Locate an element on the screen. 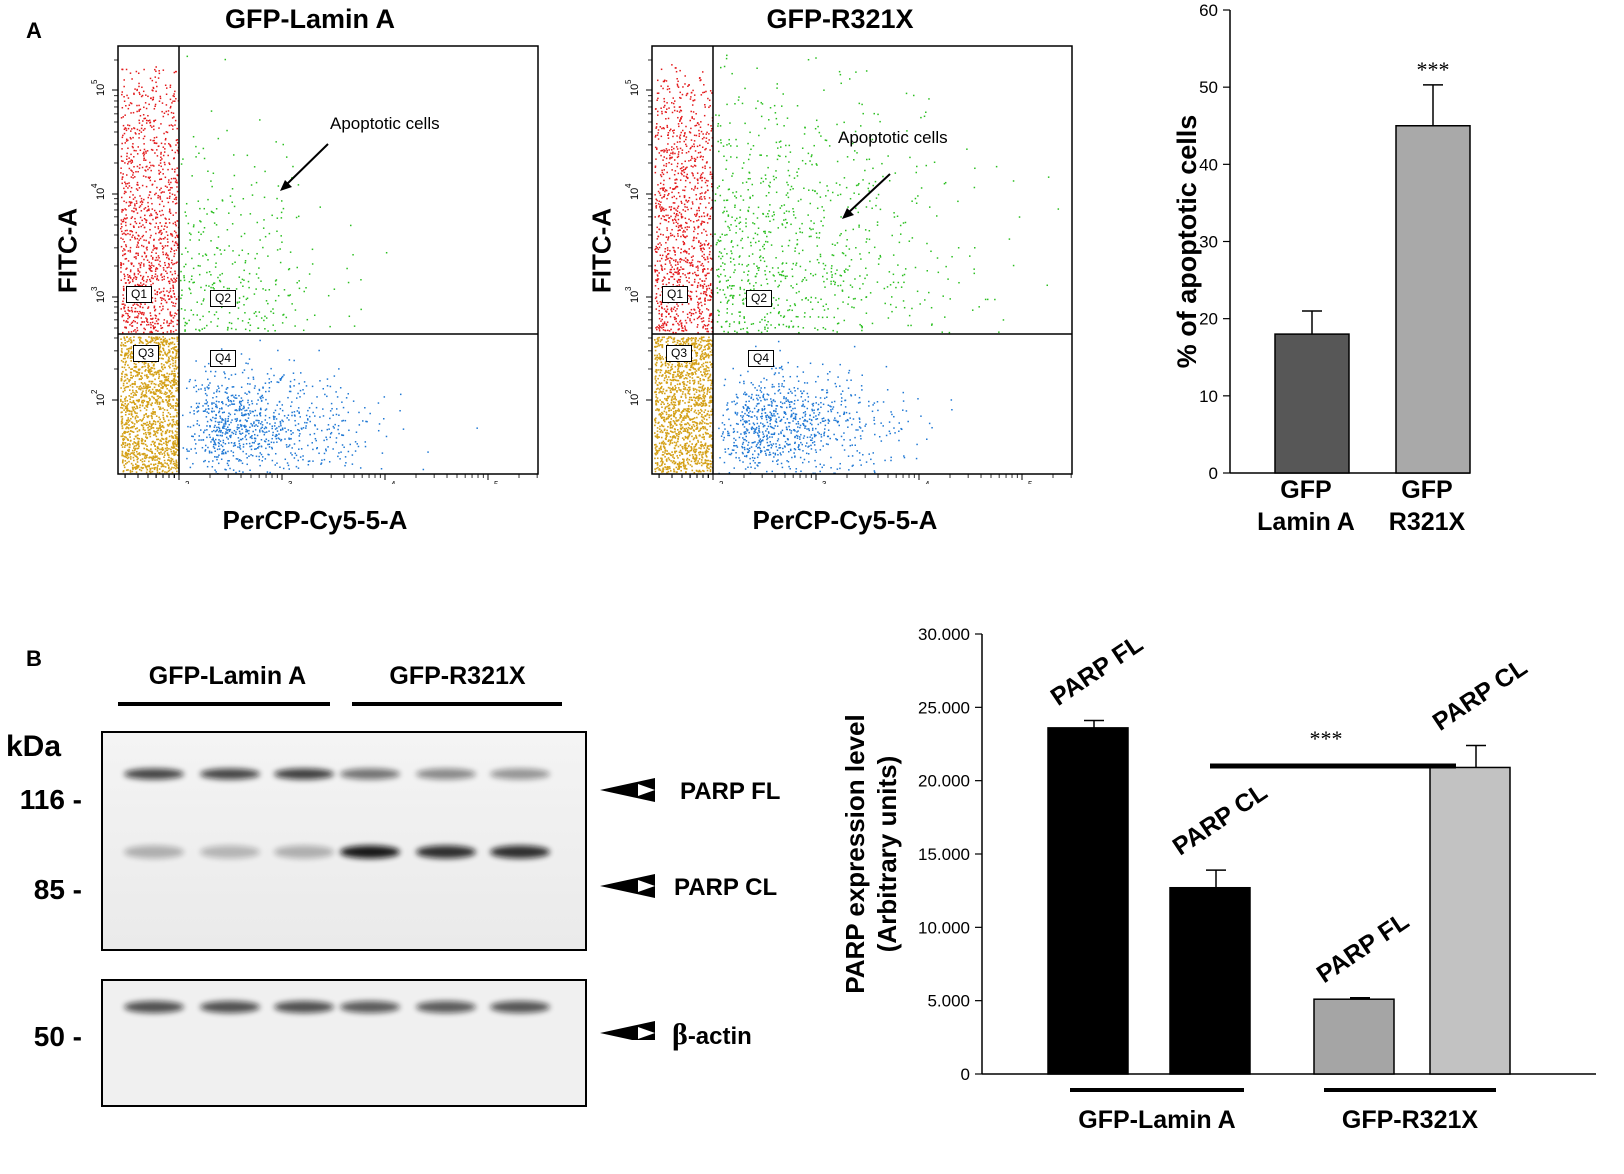 Image resolution: width=1624 pixels, height=1174 pixels. y-tick-label: 30 is located at coordinates (1208, 242).